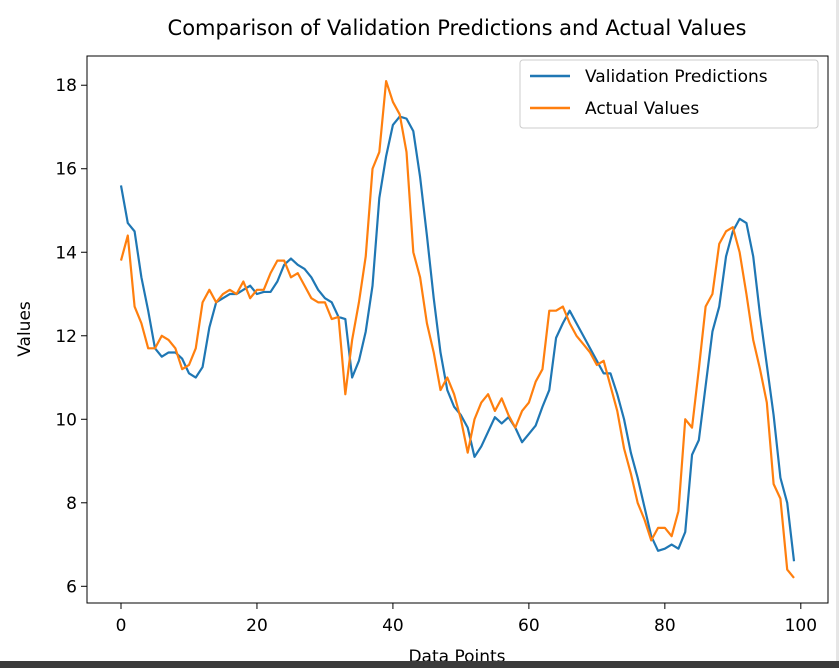 The height and width of the screenshot is (668, 839). What do you see at coordinates (837, 334) in the screenshot?
I see `window-edge` at bounding box center [837, 334].